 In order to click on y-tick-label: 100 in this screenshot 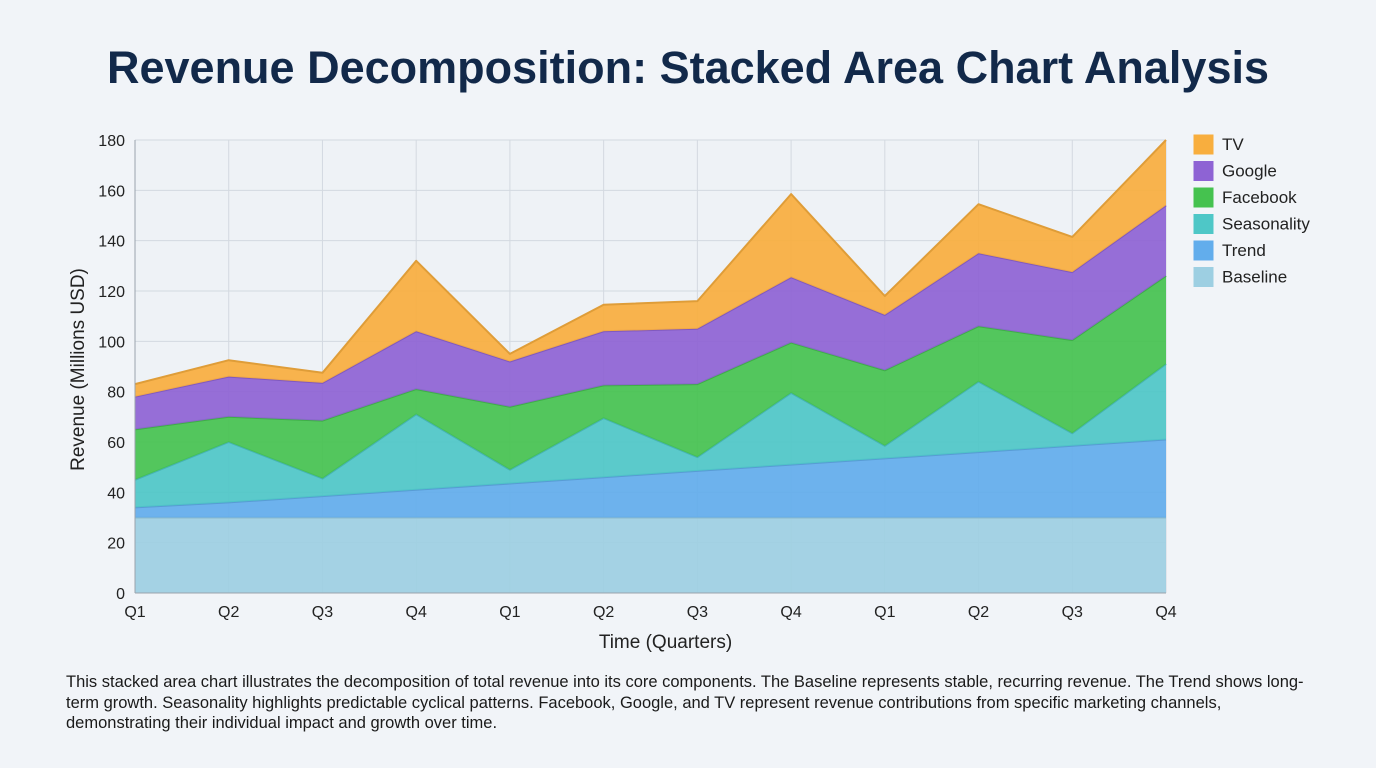, I will do `click(111, 342)`.